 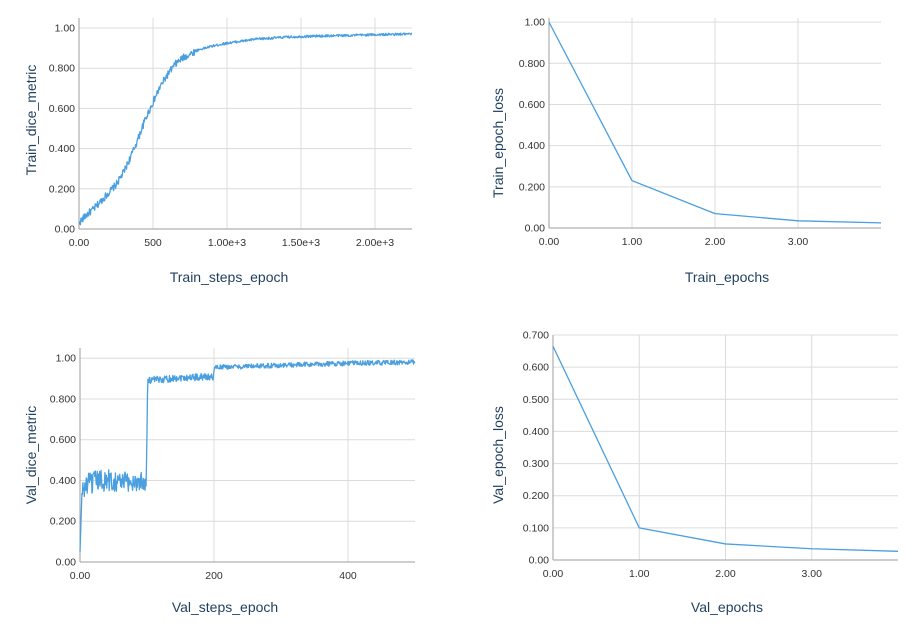 I want to click on y-tick-label: 0.300, so click(x=536, y=464).